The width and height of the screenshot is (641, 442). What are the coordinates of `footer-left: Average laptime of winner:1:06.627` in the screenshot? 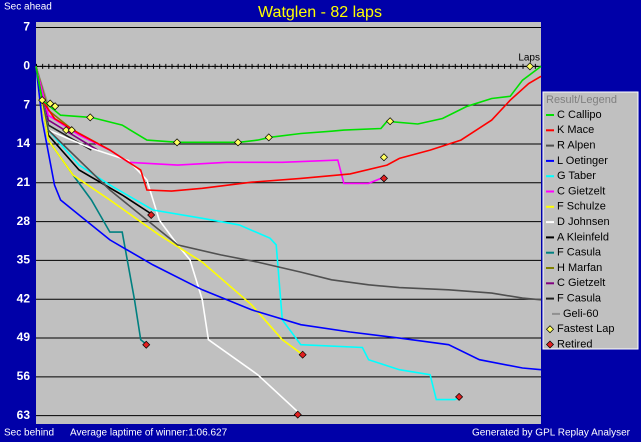 It's located at (149, 433).